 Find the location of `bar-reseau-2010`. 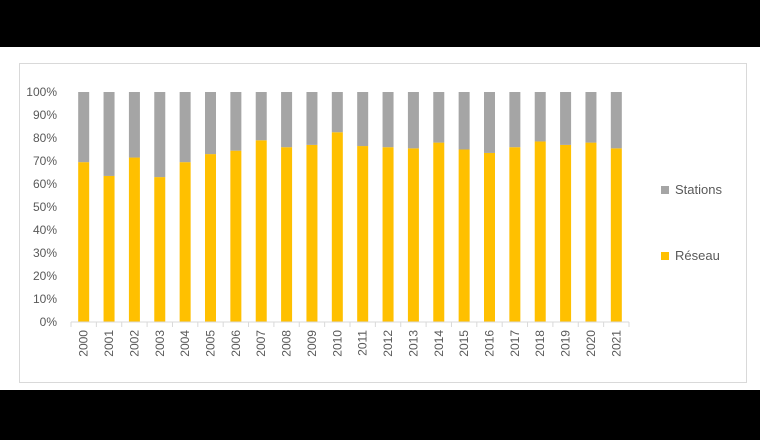

bar-reseau-2010 is located at coordinates (337, 227).